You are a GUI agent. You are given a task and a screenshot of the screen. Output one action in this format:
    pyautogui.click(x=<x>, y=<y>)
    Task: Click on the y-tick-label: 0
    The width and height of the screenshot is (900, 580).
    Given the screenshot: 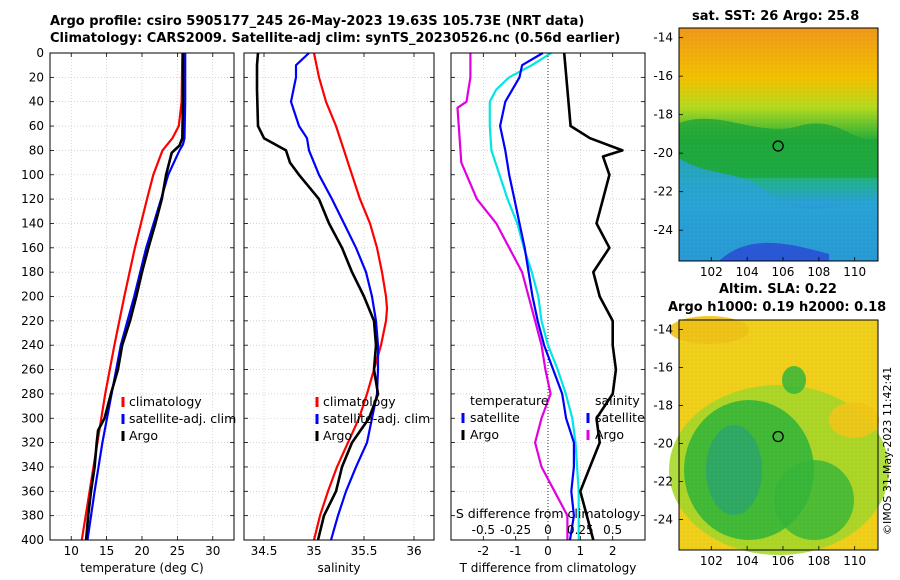 What is the action you would take?
    pyautogui.click(x=40, y=53)
    